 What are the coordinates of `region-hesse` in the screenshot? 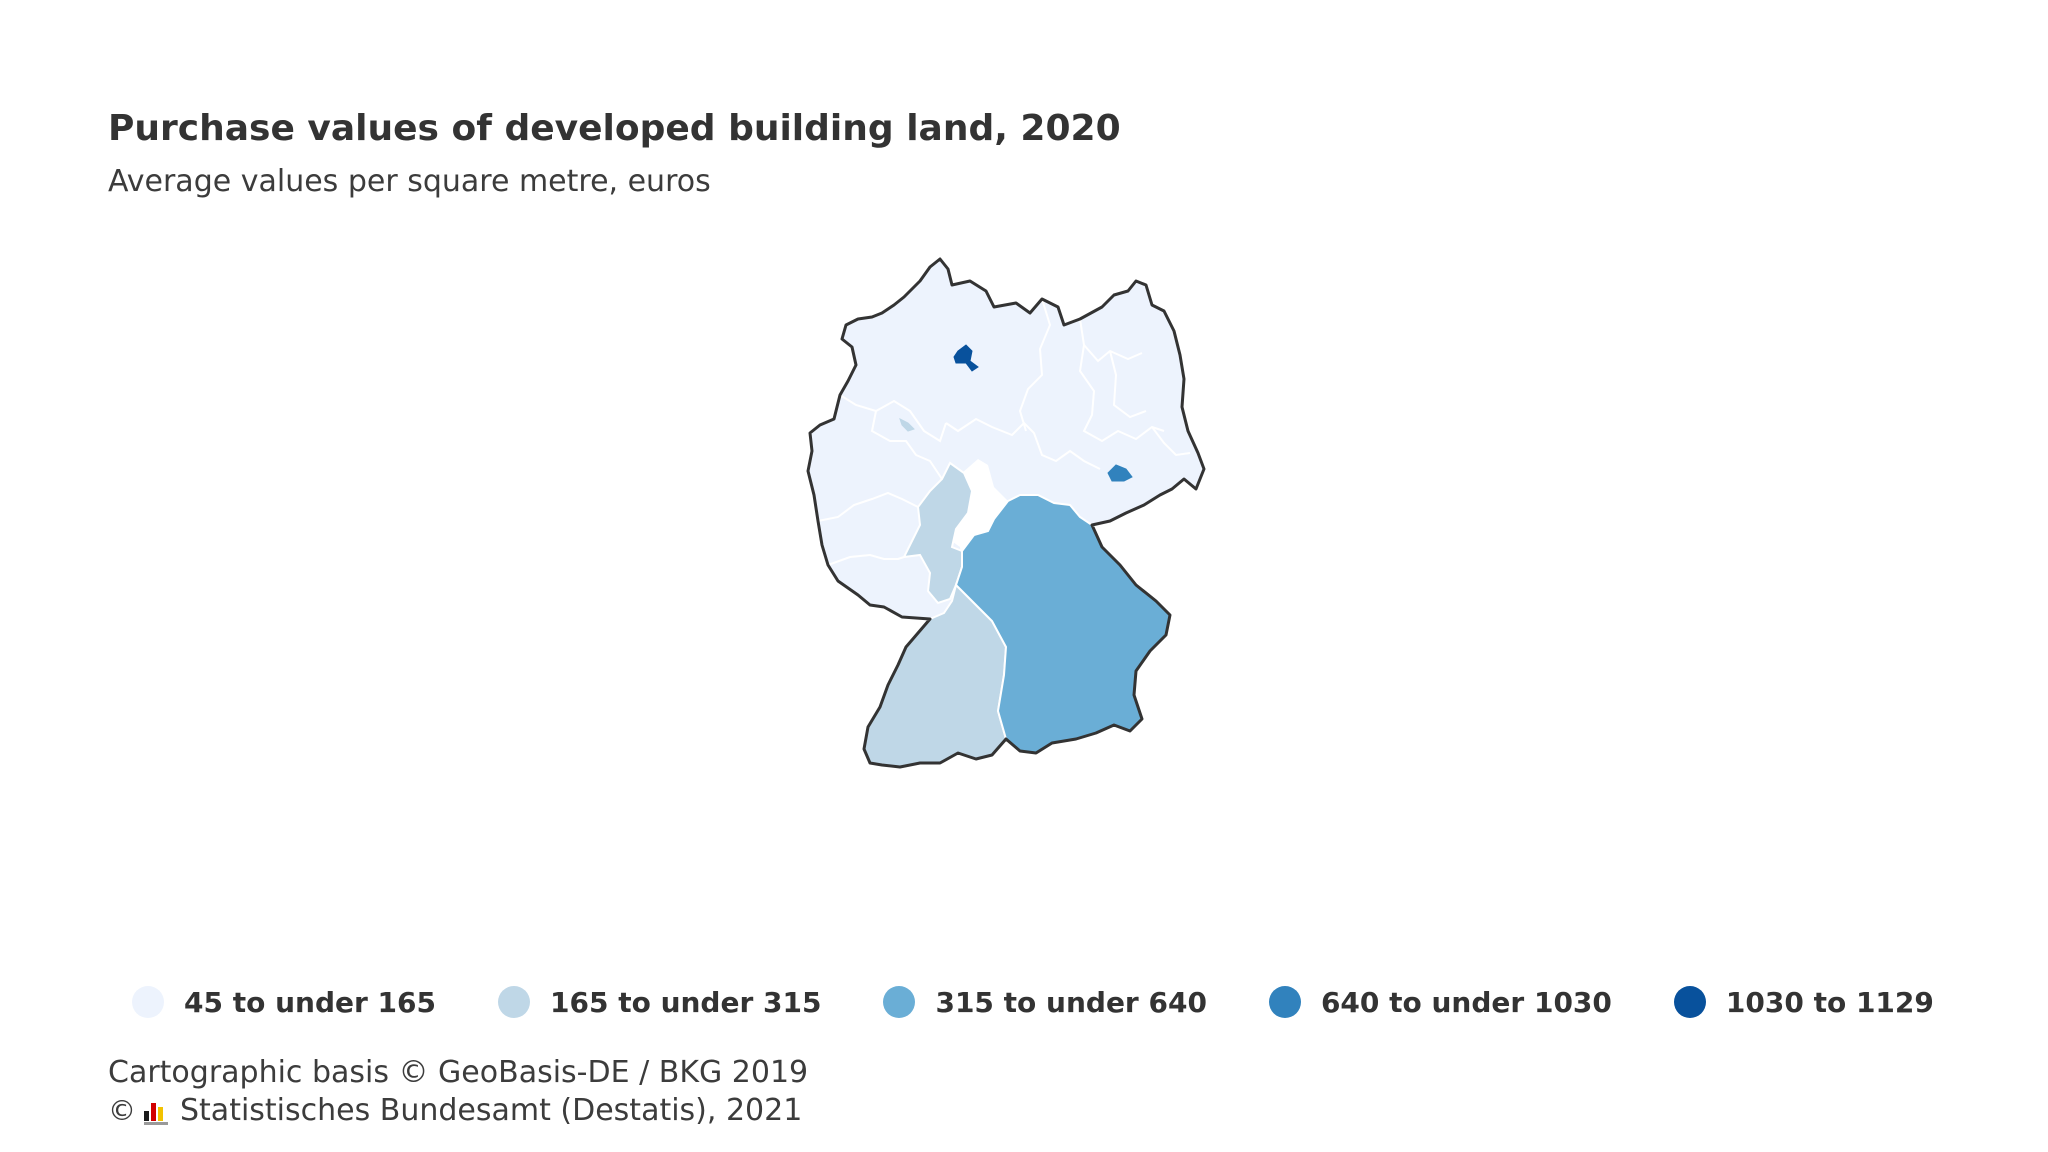 It's located at (938, 533).